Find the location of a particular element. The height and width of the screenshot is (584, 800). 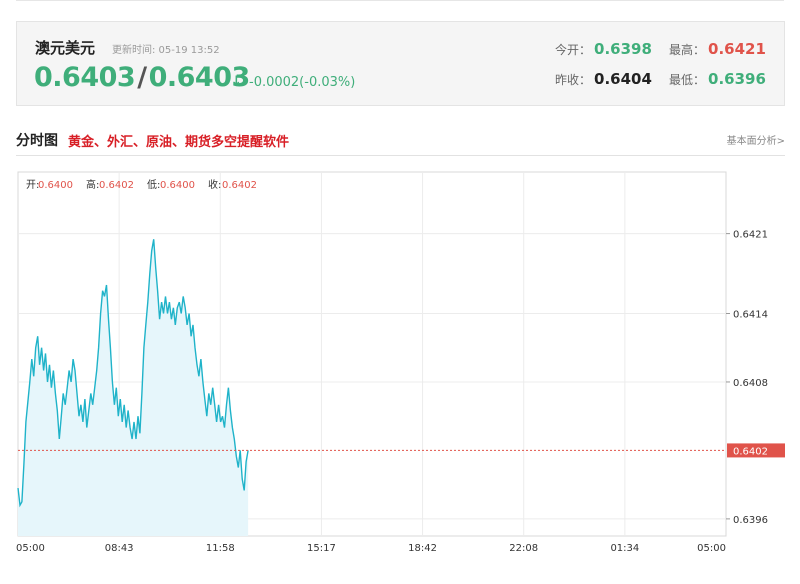

current-price-marker is located at coordinates (756, 450).